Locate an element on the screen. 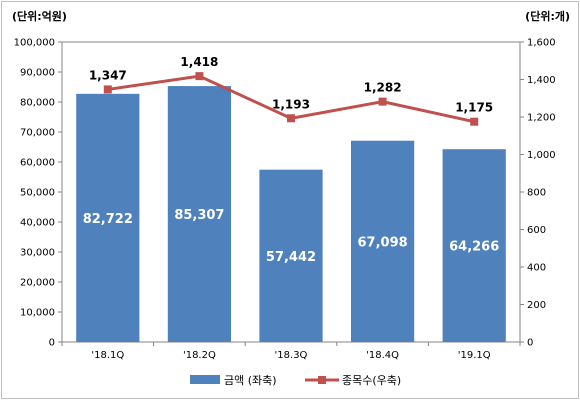 The width and height of the screenshot is (580, 400). x-tick-label: '18.4Q is located at coordinates (382, 355).